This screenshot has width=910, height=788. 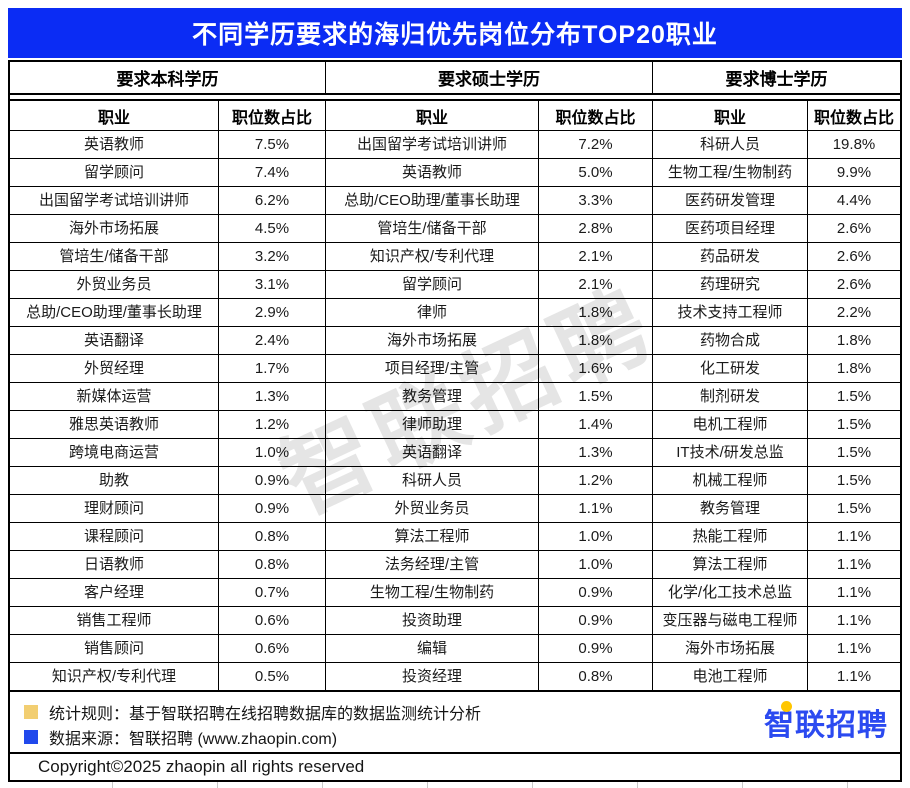 I want to click on table-cell-occupation: 销售工程师, so click(x=114, y=620).